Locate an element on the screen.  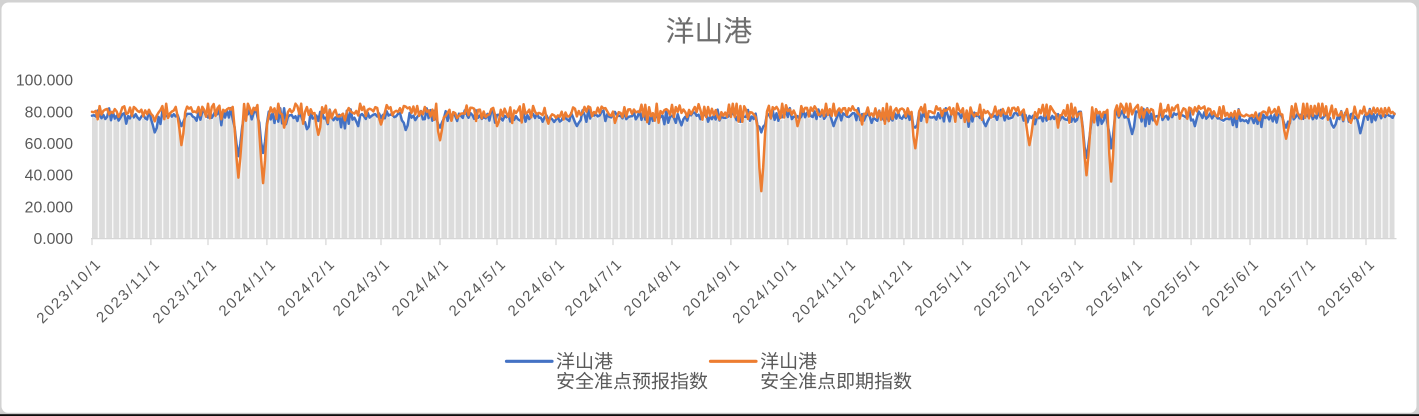
svg-text: 100.000 is located at coordinates (44, 81).